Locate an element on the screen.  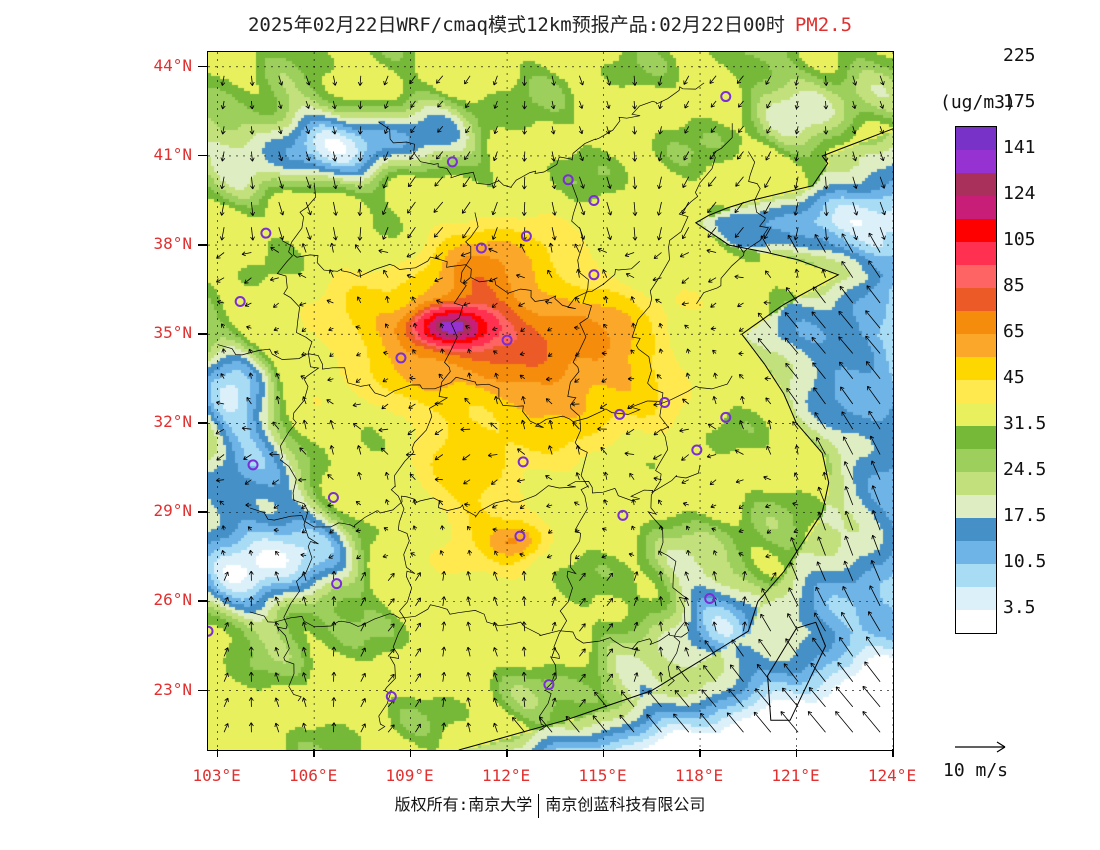
copyright-footer: 版权所有:南京大学 南京创蓝科技有限公司 is located at coordinates (550, 804).